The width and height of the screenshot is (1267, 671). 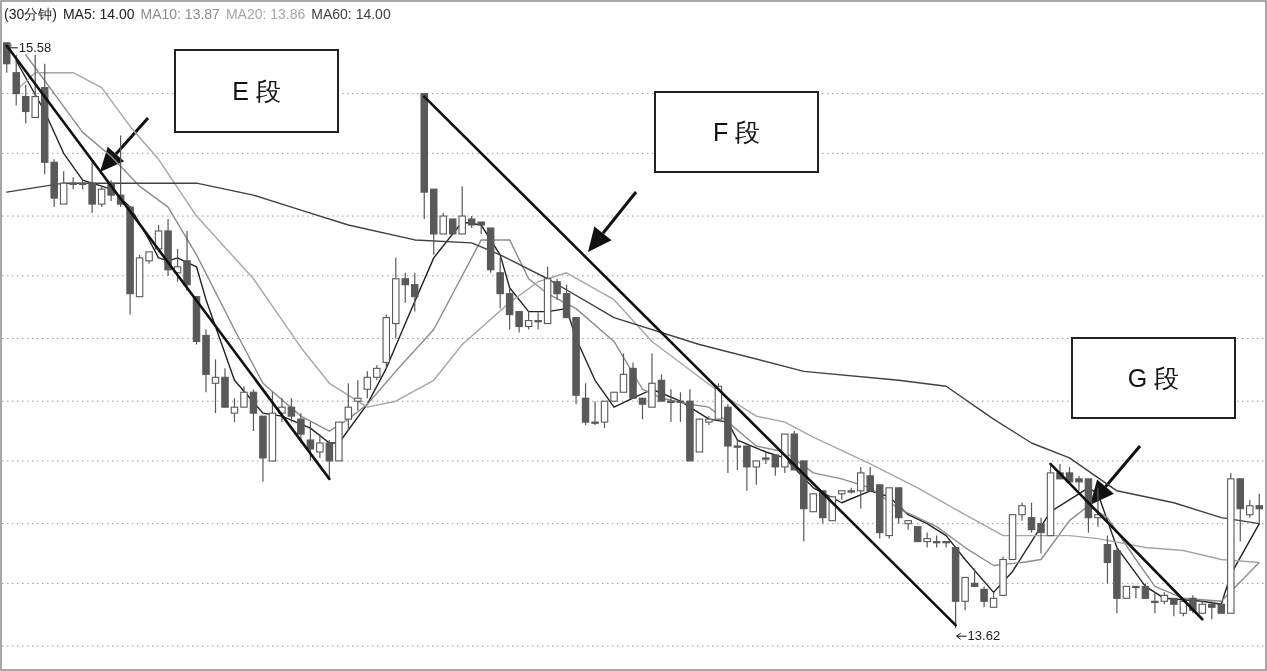 I want to click on chart-title: (30分钟), so click(x=30, y=14).